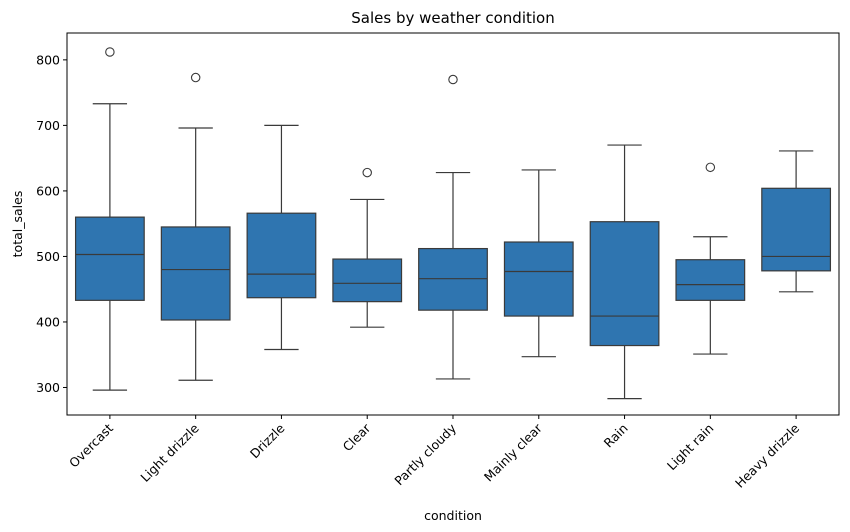  What do you see at coordinates (48, 387) in the screenshot?
I see `y-tick-label: 300` at bounding box center [48, 387].